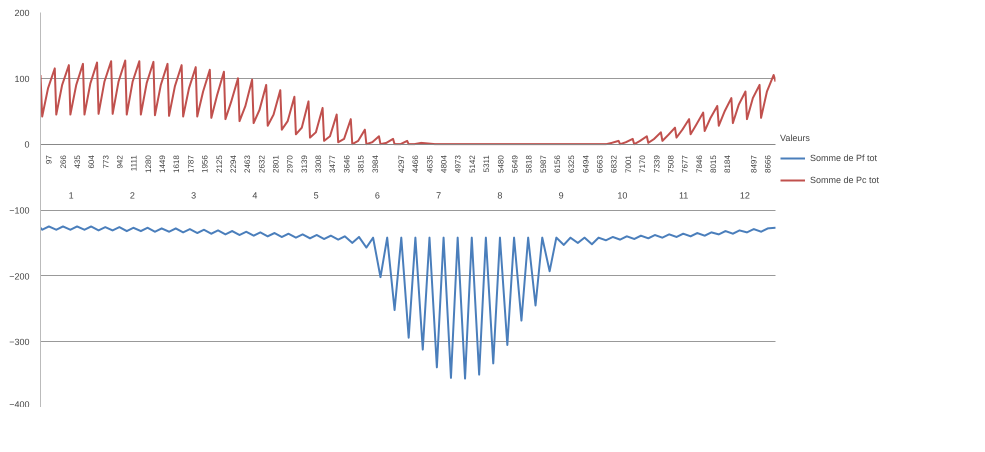  I want to click on x-tick-label: 1280, so click(148, 163).